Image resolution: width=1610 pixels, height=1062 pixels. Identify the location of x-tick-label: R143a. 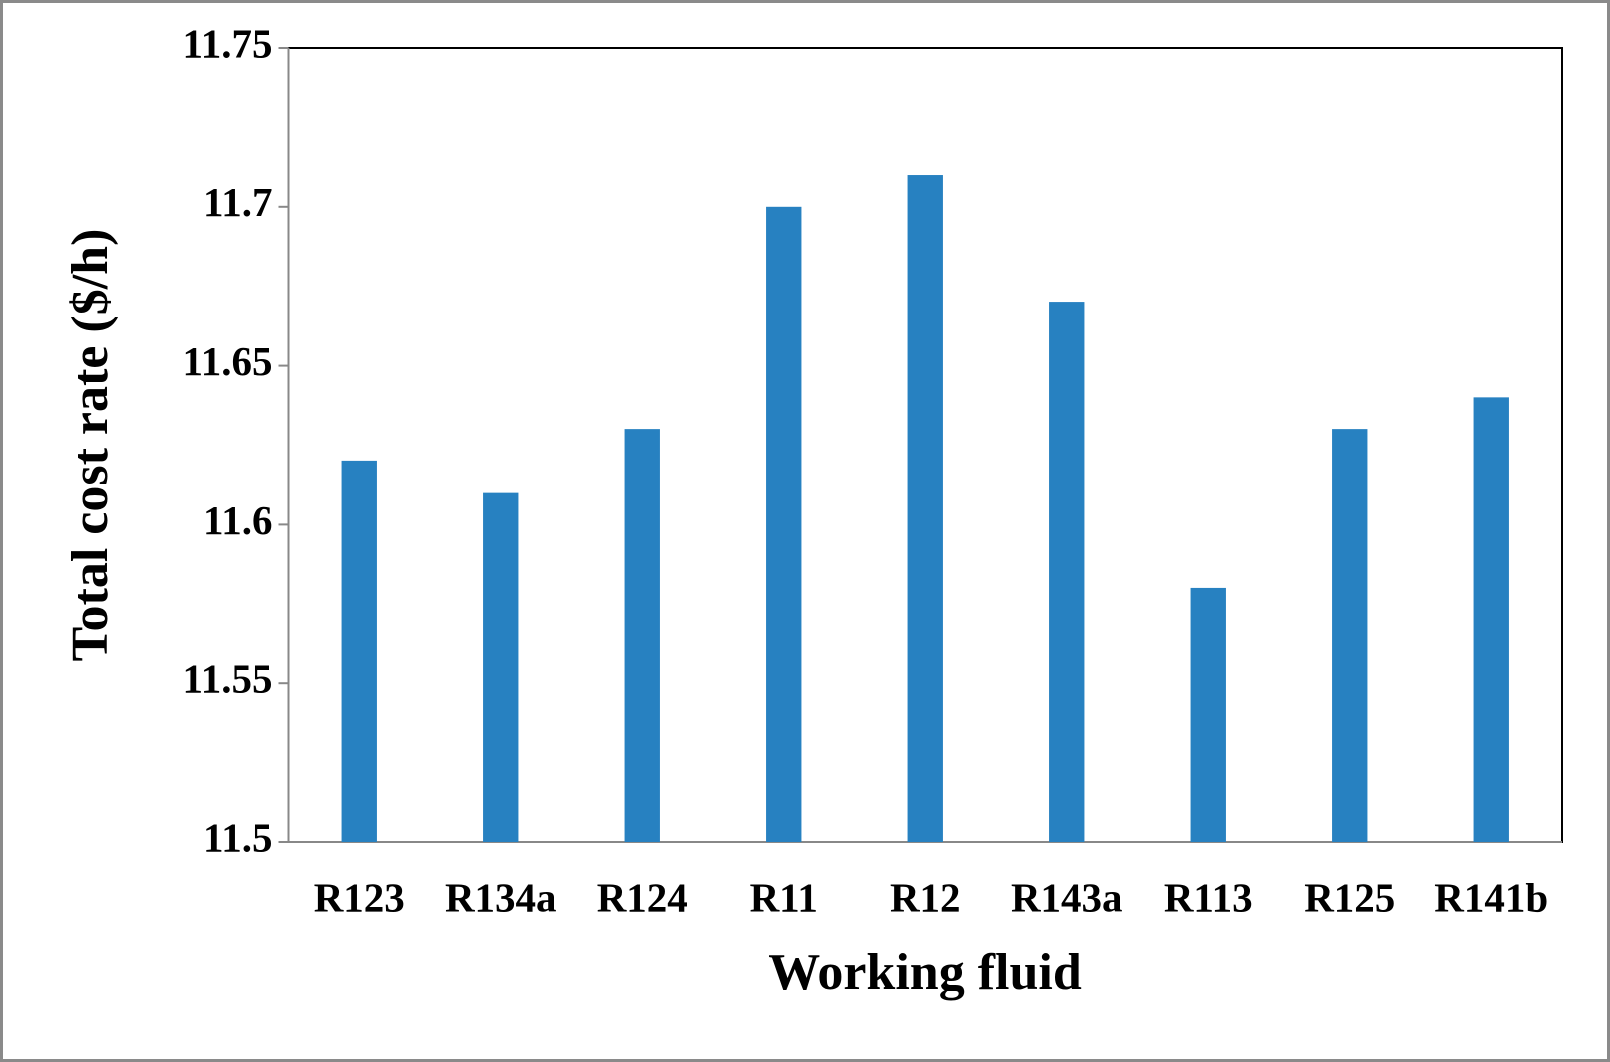
(1067, 897).